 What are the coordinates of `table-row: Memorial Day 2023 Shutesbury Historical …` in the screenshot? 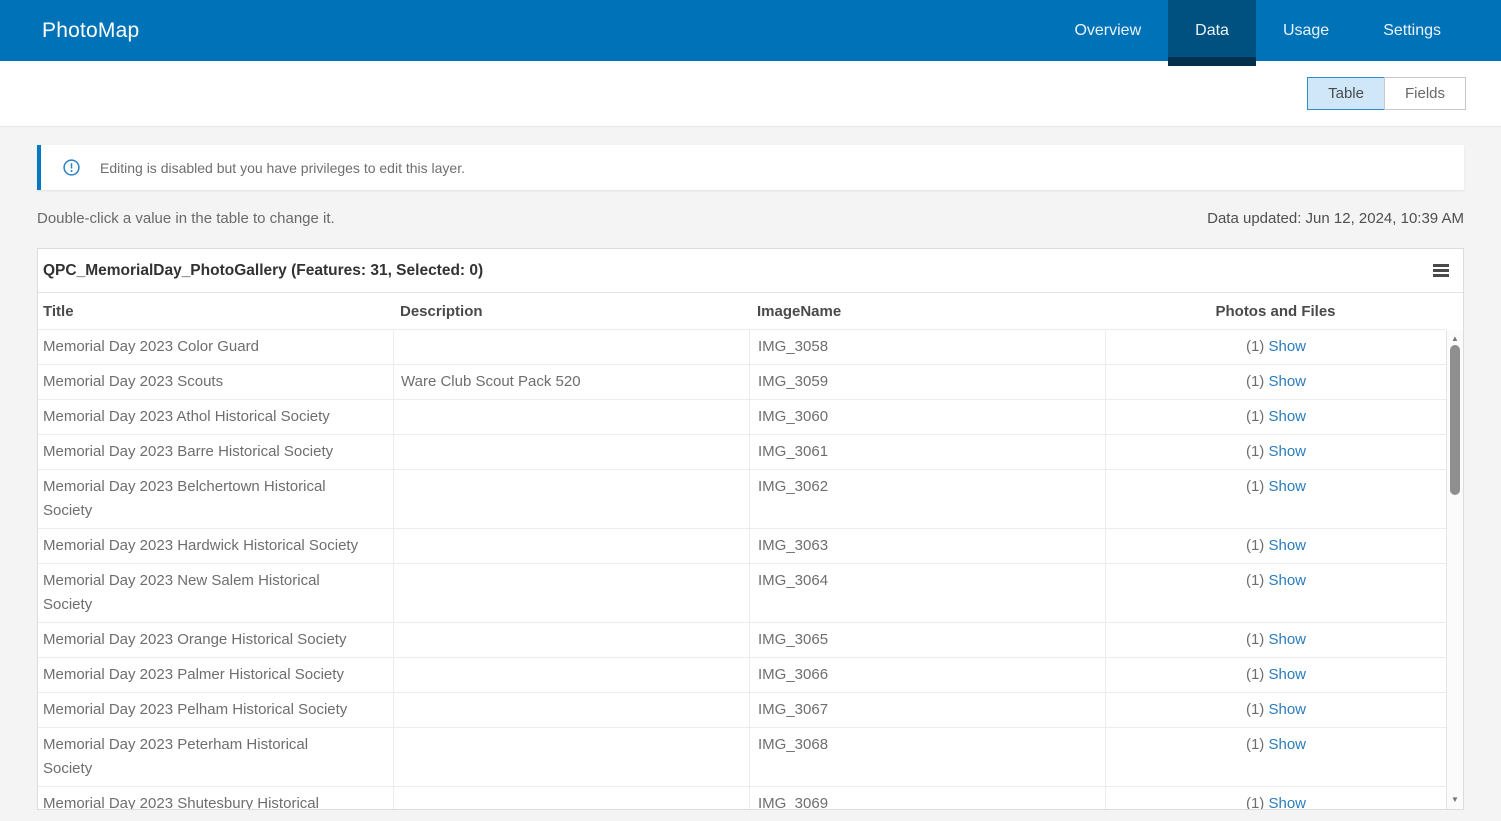 It's located at (742, 798).